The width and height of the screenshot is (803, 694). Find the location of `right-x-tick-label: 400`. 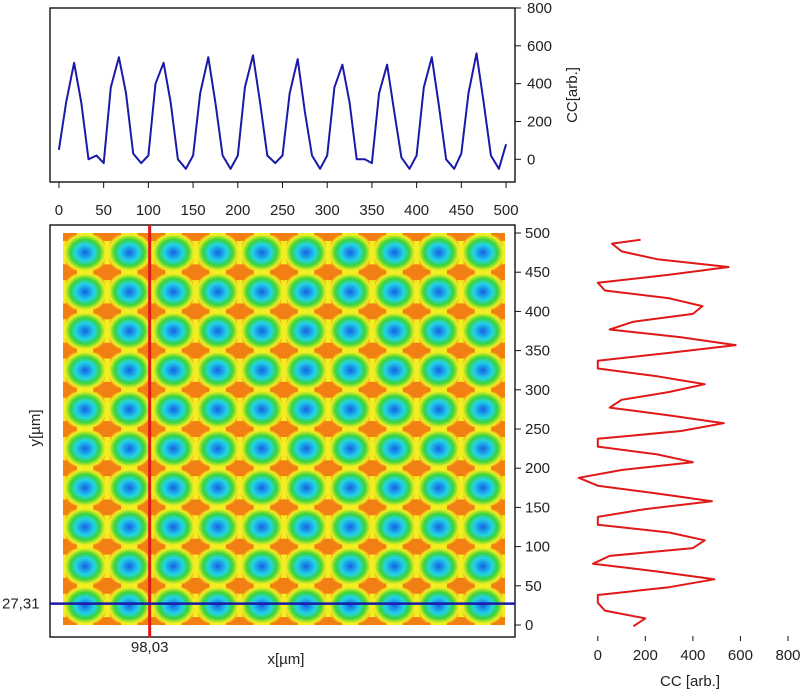

right-x-tick-label: 400 is located at coordinates (692, 655).